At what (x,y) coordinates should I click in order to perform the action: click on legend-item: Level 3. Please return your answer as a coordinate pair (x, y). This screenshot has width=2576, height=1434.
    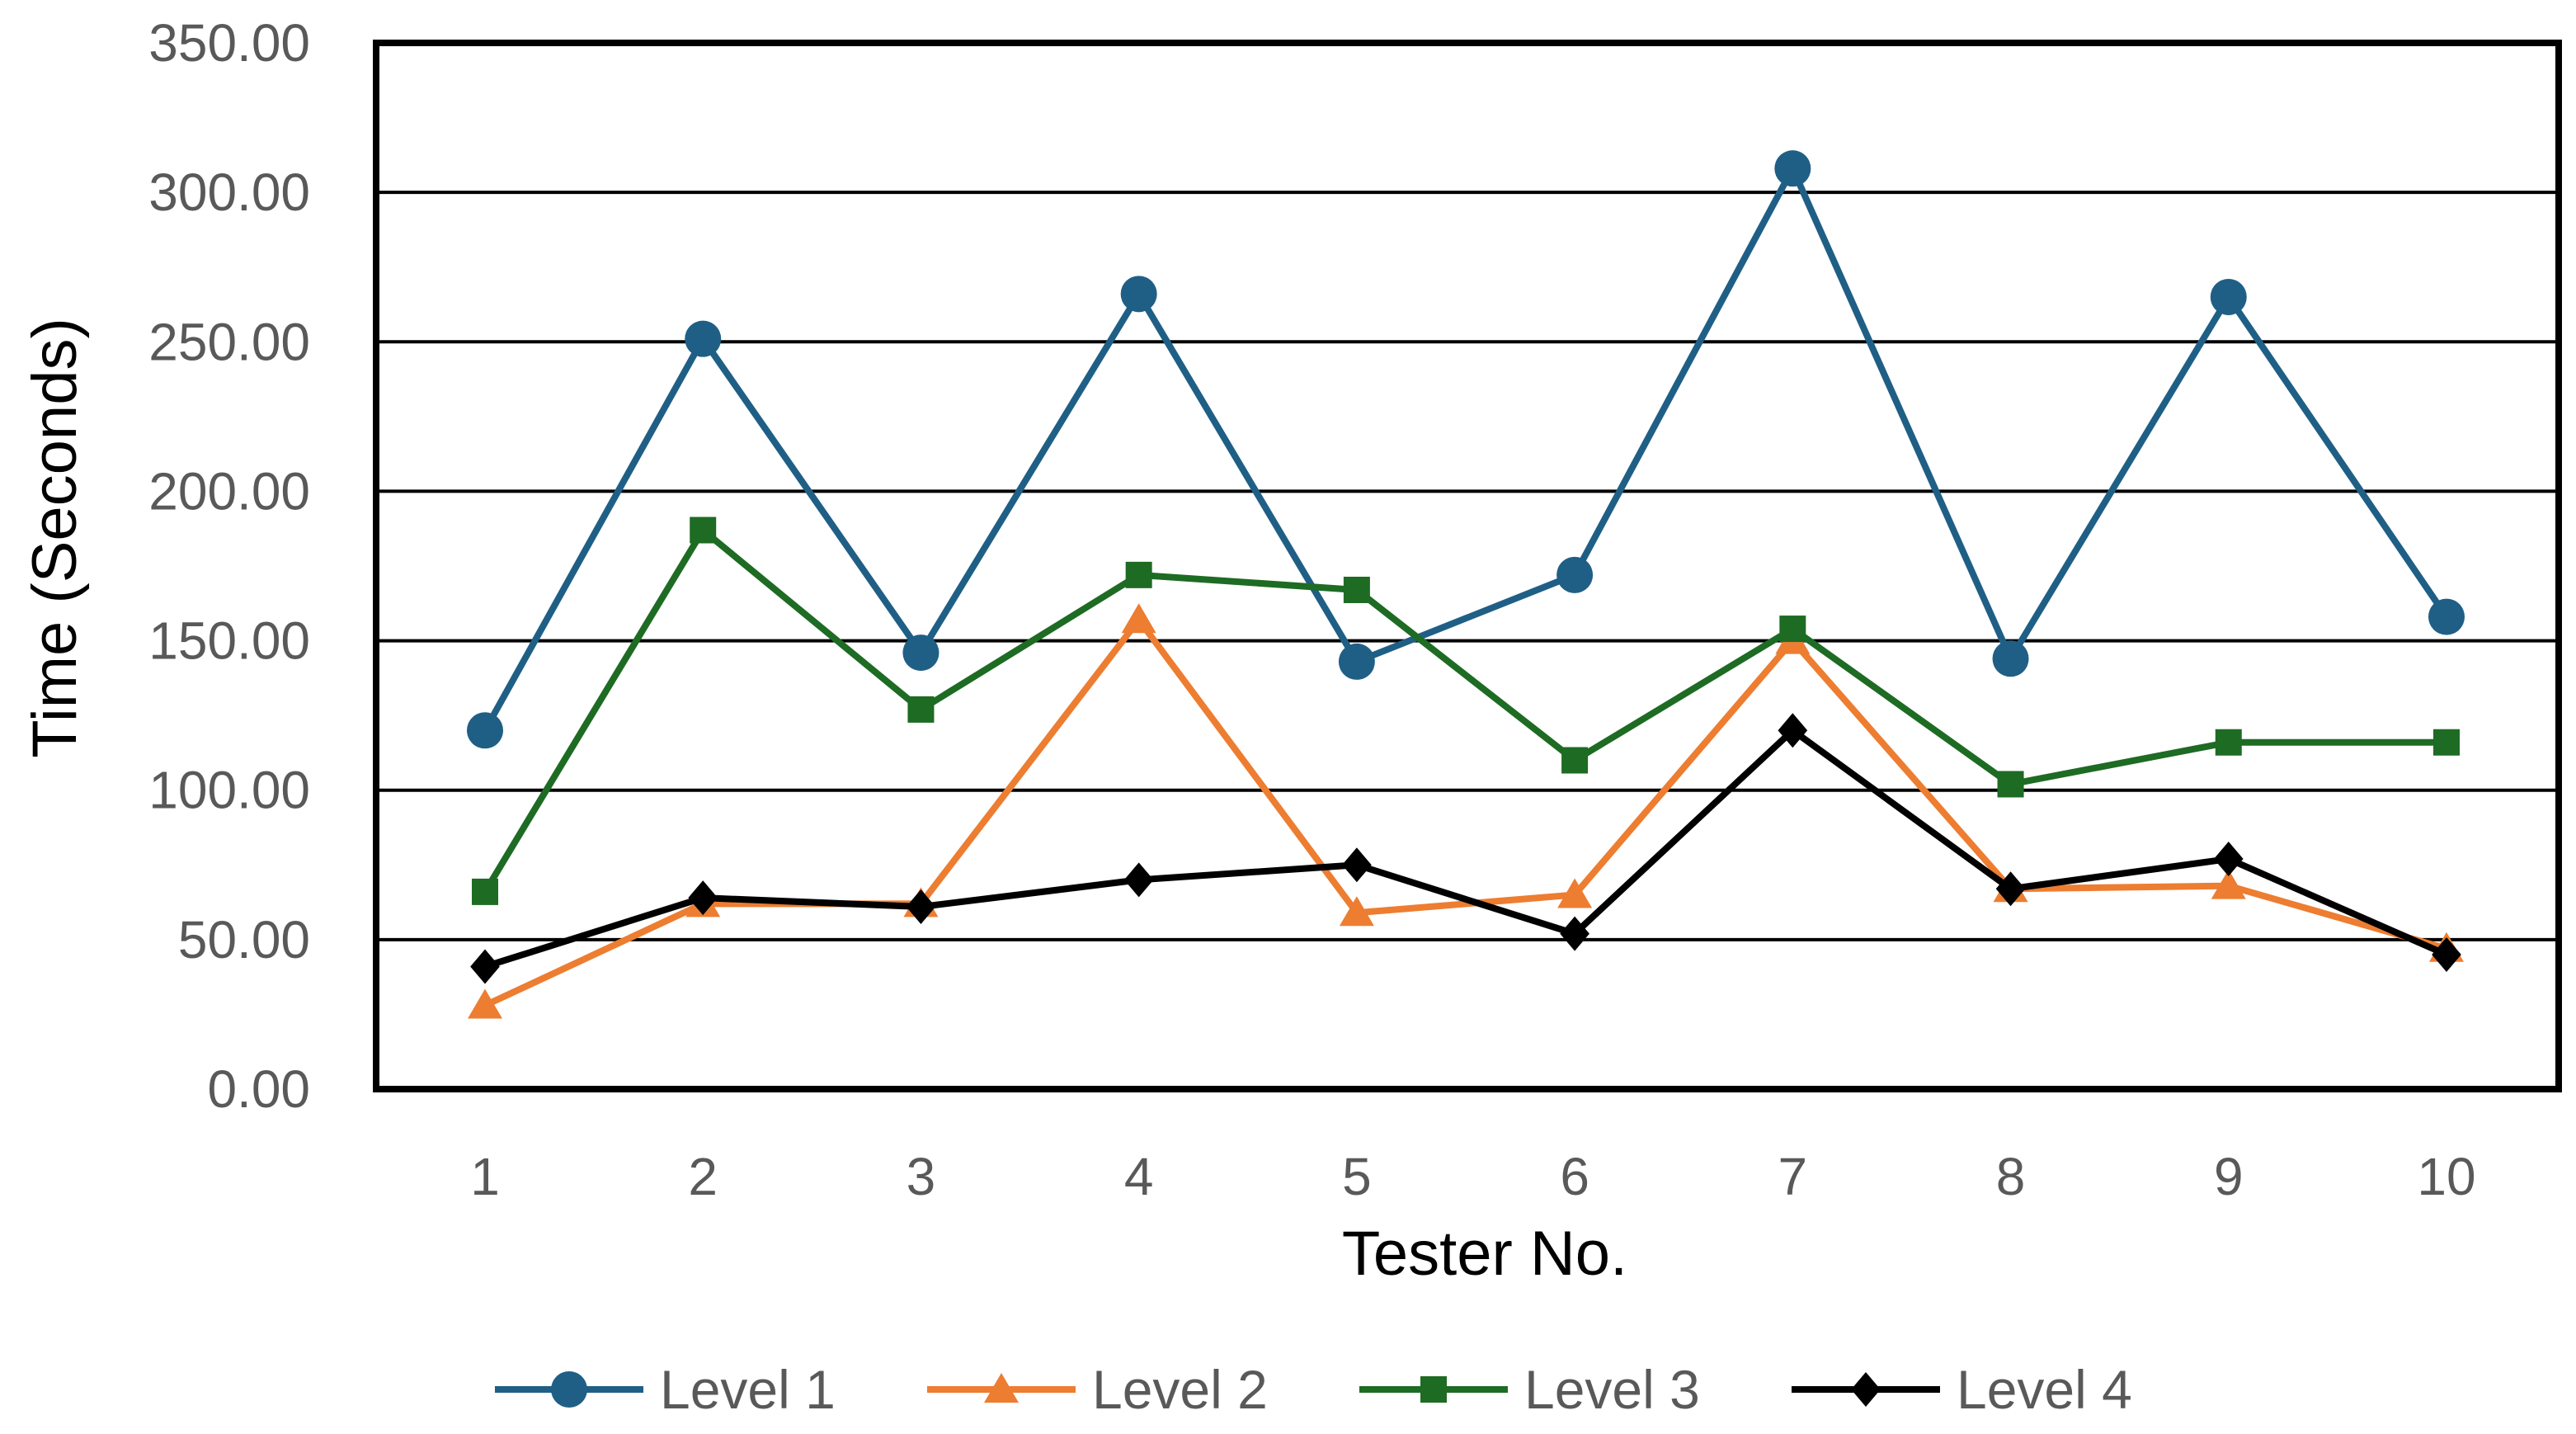
    Looking at the image, I should click on (1529, 1389).